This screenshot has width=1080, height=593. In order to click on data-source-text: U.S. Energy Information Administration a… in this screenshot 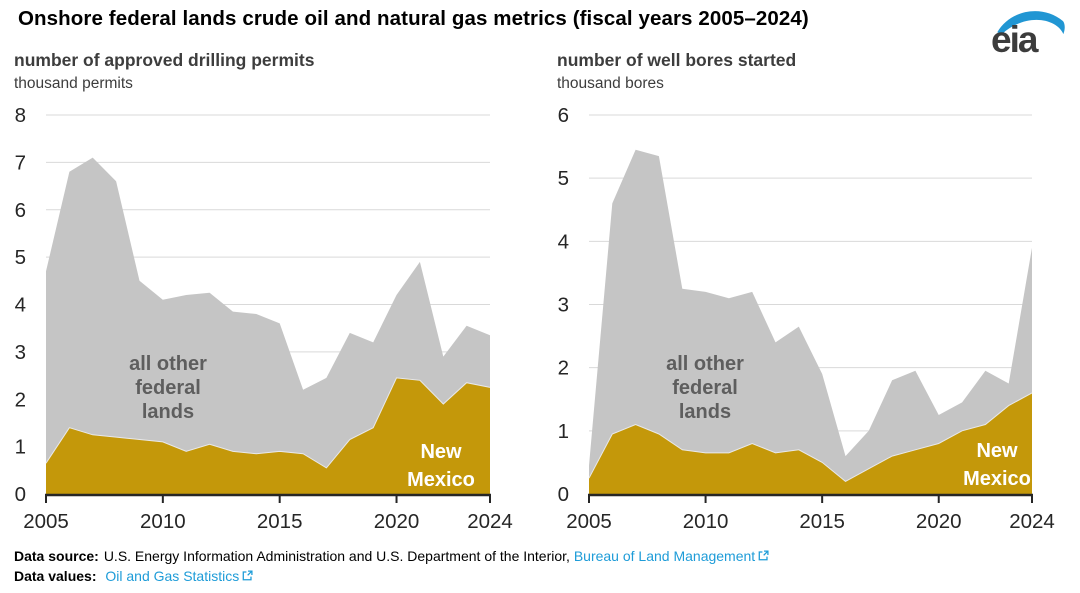, I will do `click(336, 556)`.